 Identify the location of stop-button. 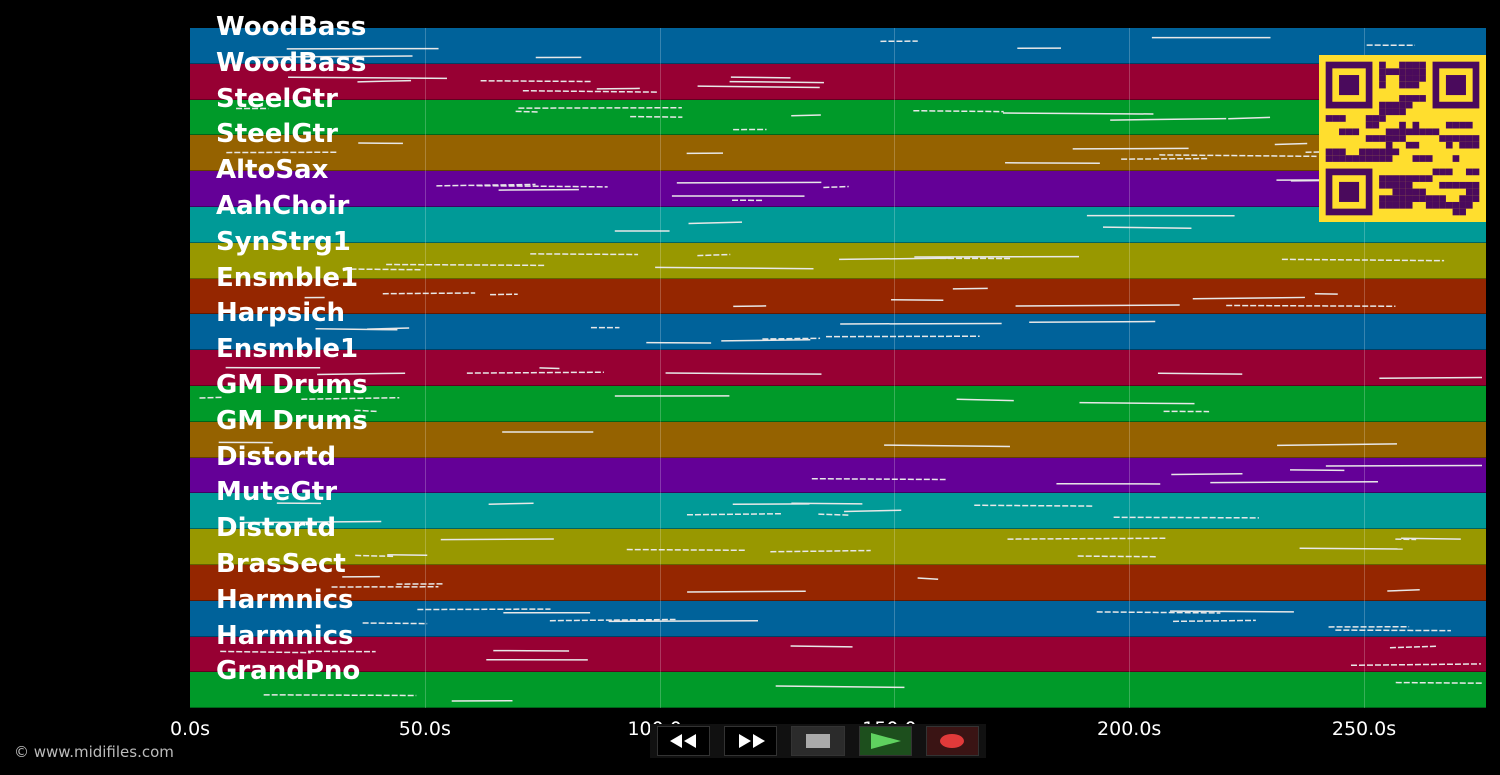
(818, 741).